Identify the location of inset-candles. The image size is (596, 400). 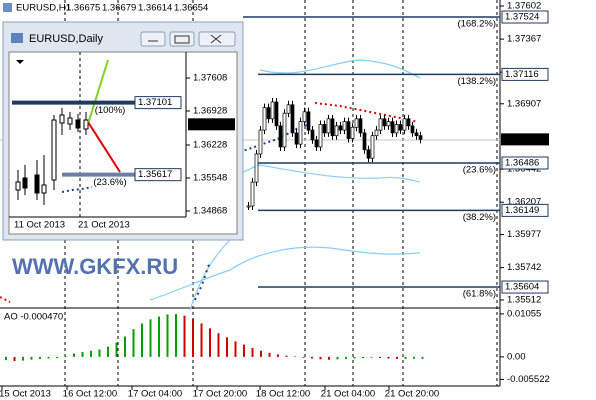
(52, 156).